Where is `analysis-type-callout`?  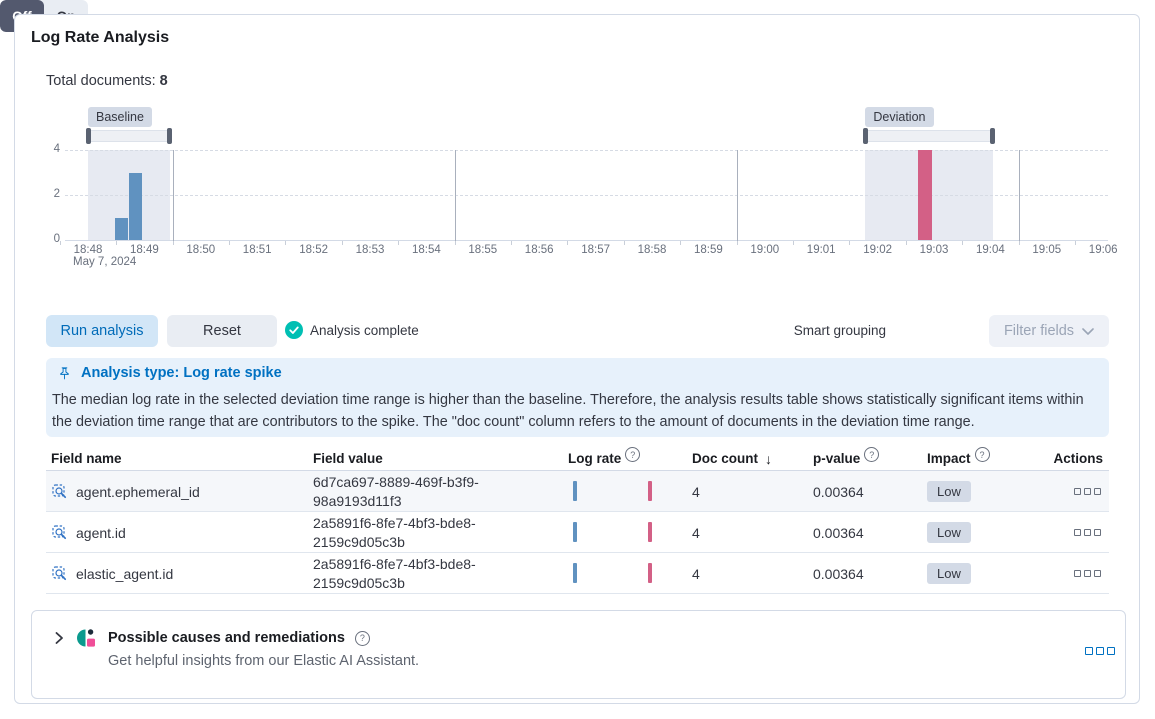
analysis-type-callout is located at coordinates (577, 397).